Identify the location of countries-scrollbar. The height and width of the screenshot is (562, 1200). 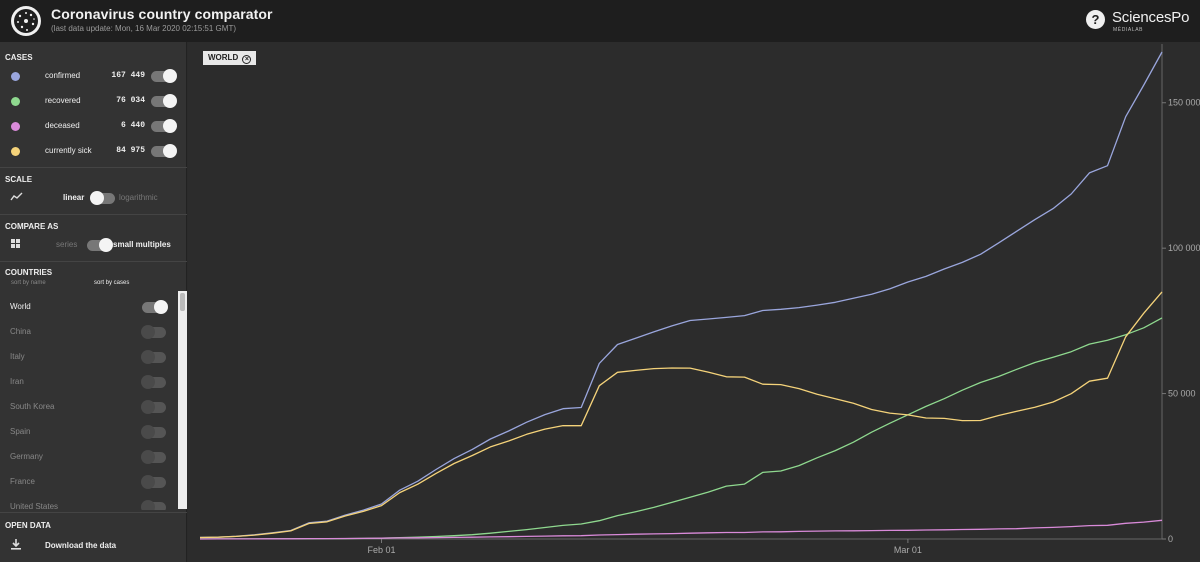
(182, 400).